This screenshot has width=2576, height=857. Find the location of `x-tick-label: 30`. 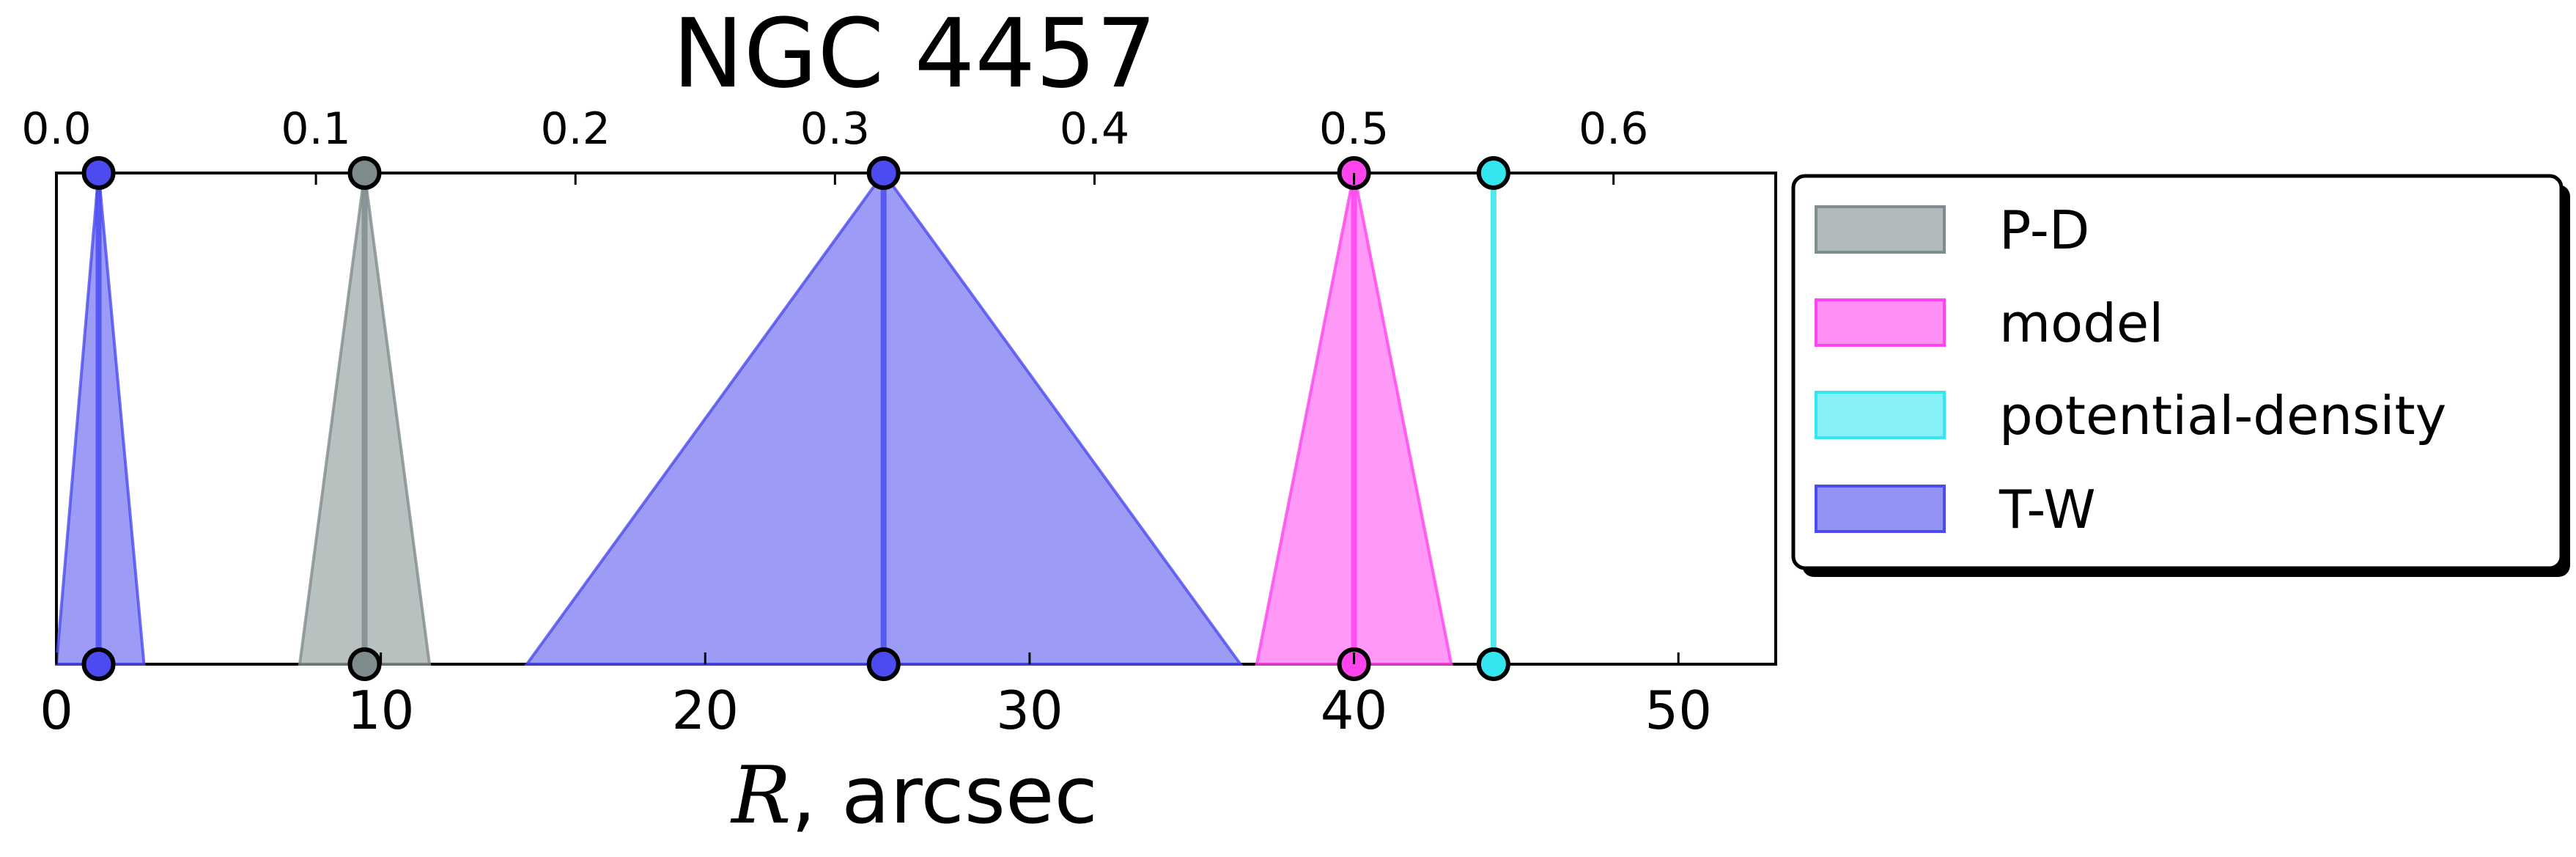

x-tick-label: 30 is located at coordinates (1029, 710).